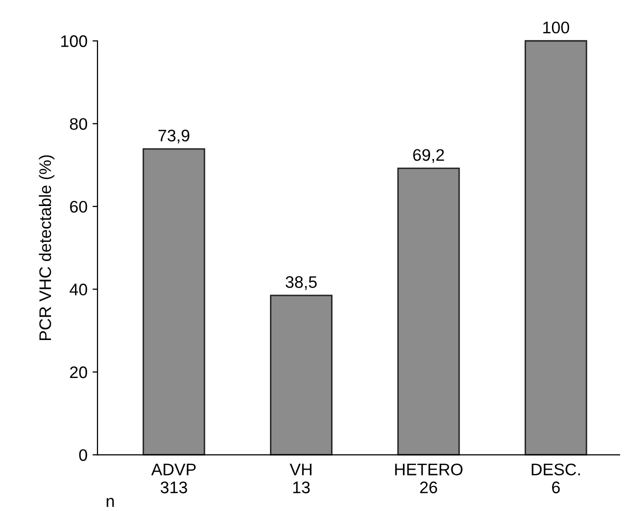  I want to click on y-axis-title: PCR VHC detectable (%), so click(46, 247).